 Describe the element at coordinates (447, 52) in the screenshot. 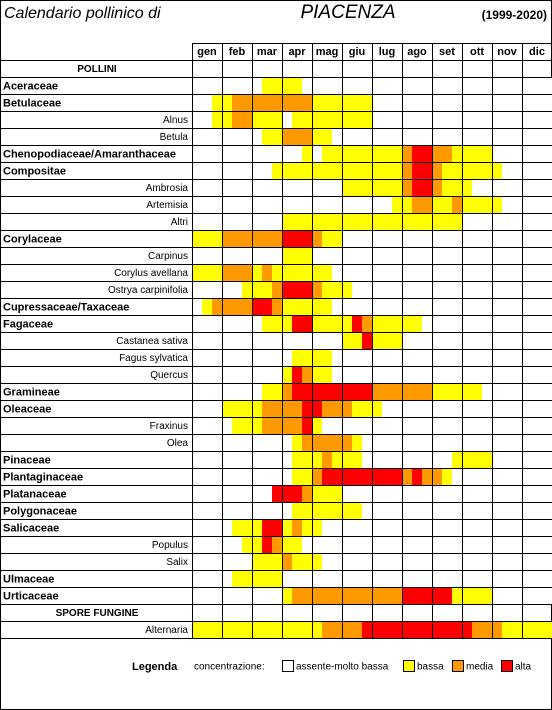

I see `month-label: set` at that location.